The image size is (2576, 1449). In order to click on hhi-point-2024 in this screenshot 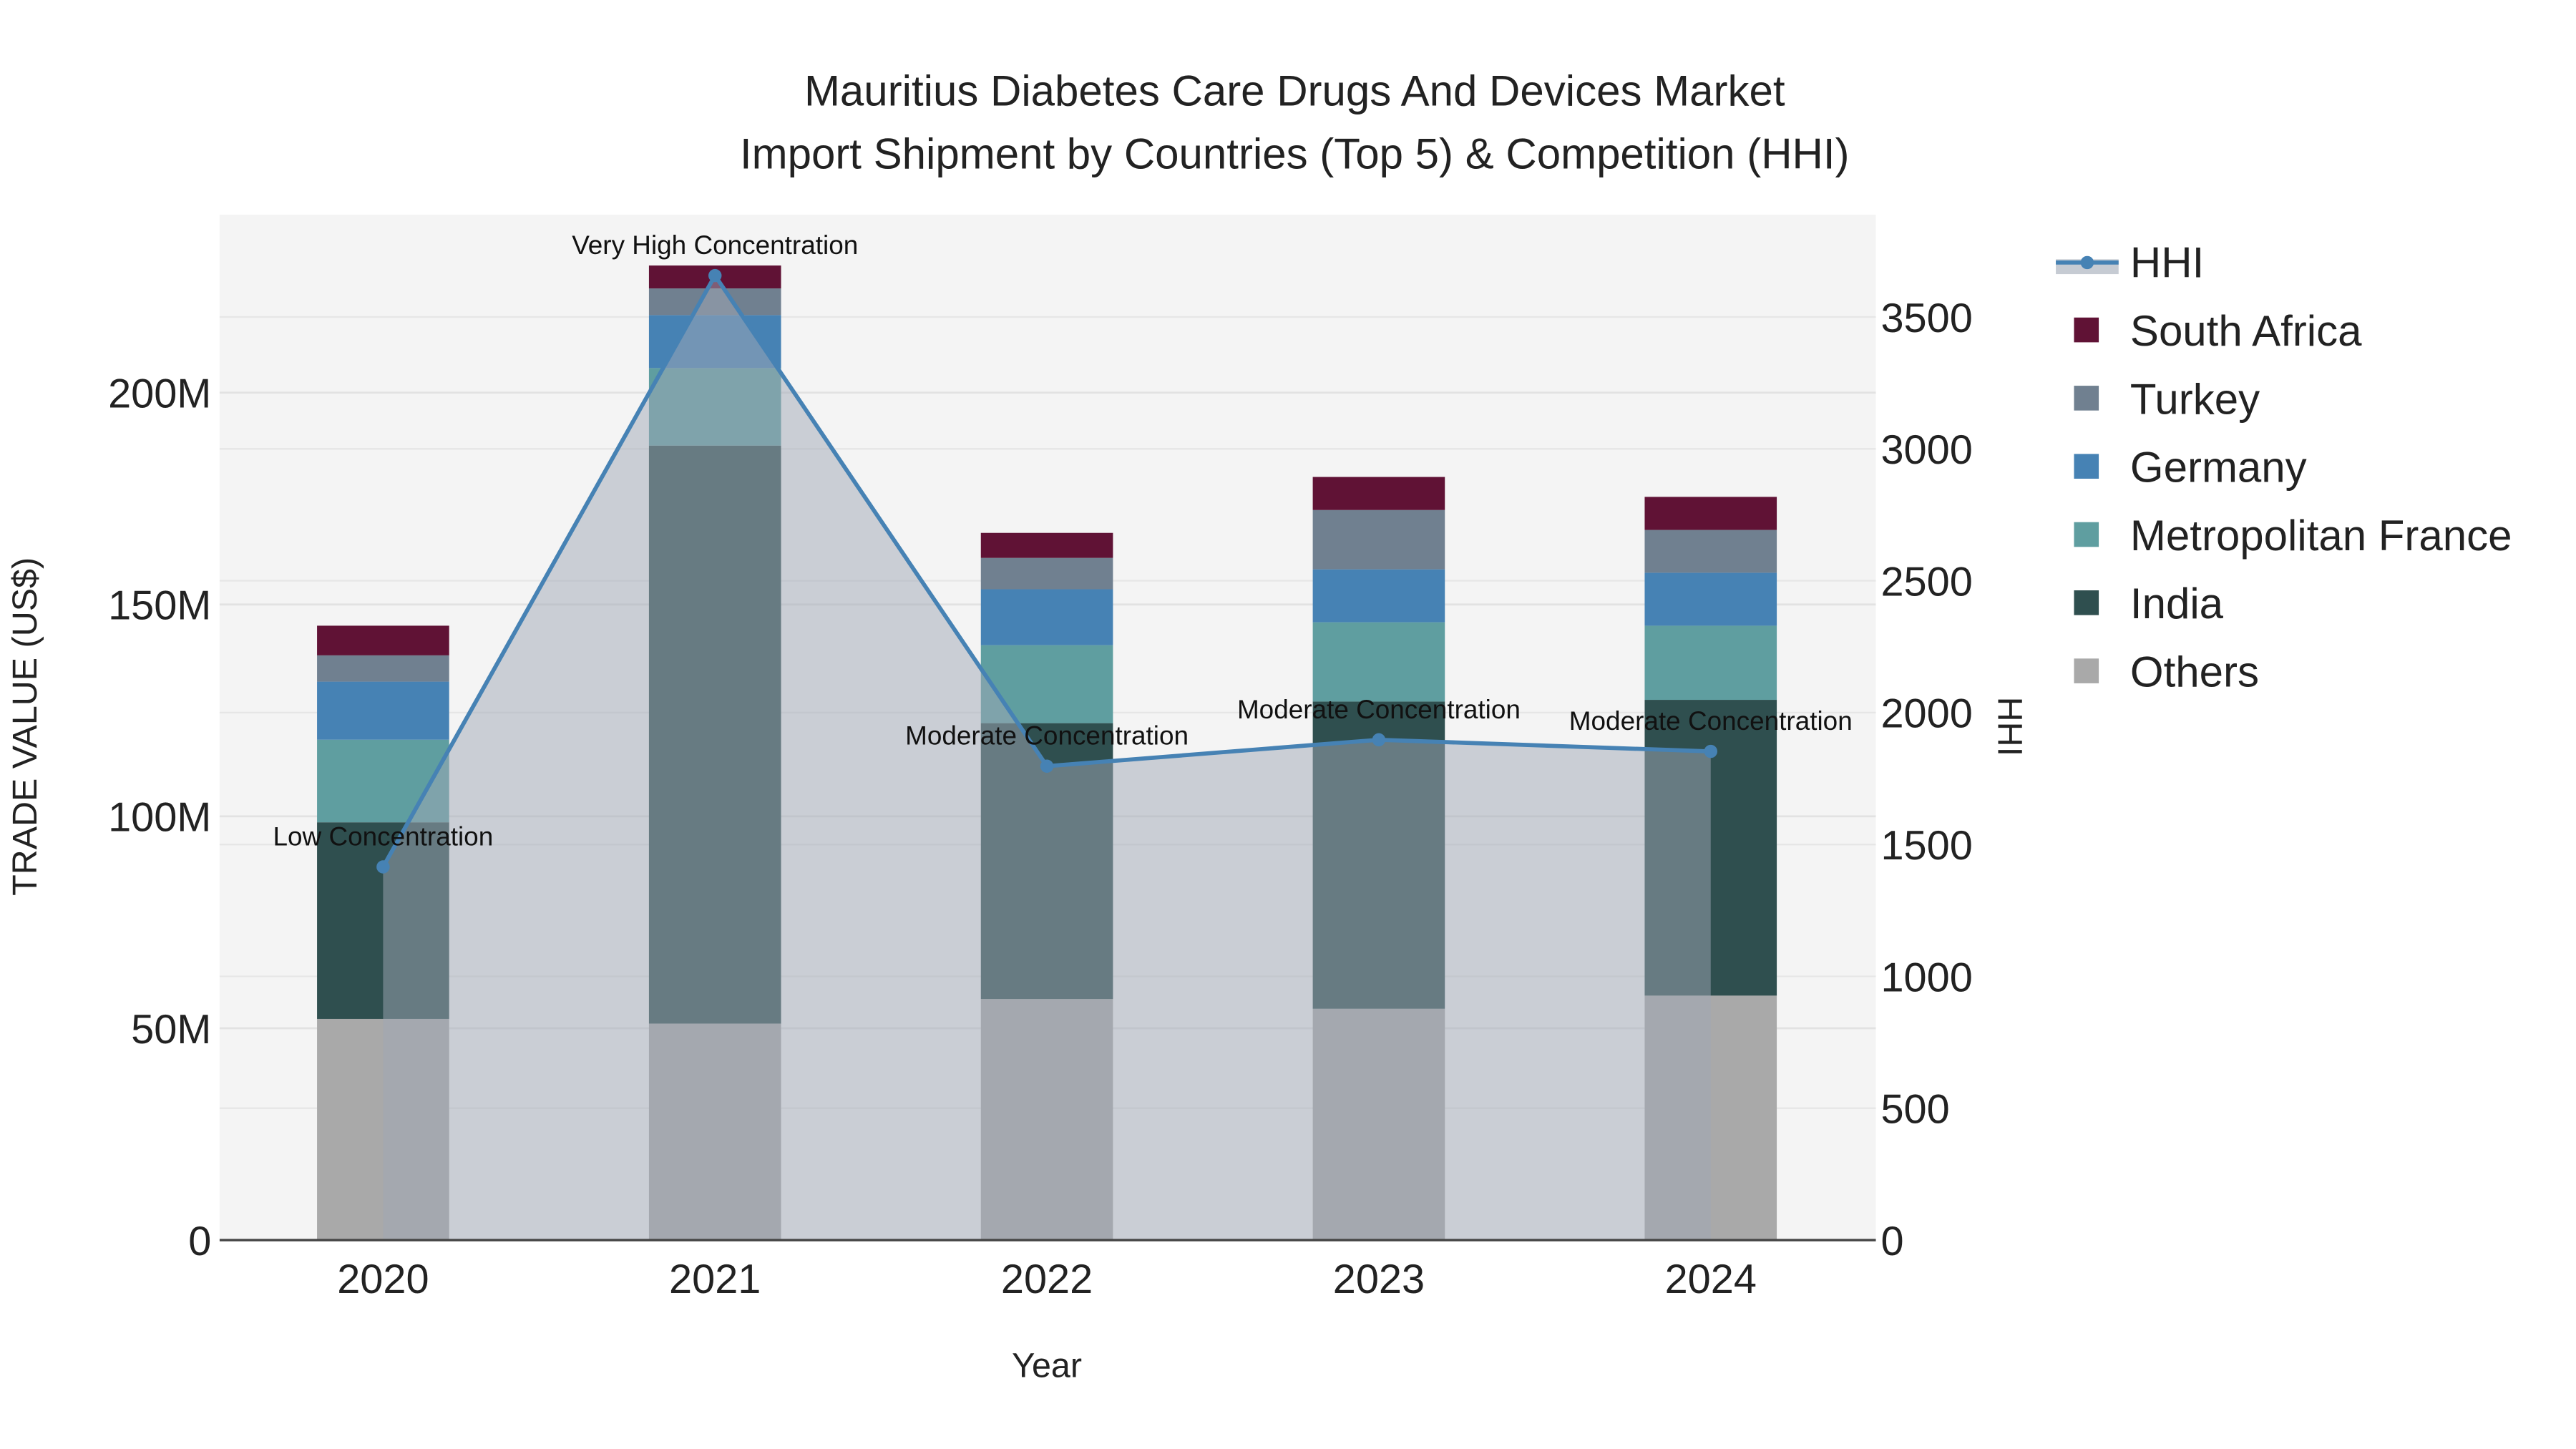, I will do `click(1710, 751)`.